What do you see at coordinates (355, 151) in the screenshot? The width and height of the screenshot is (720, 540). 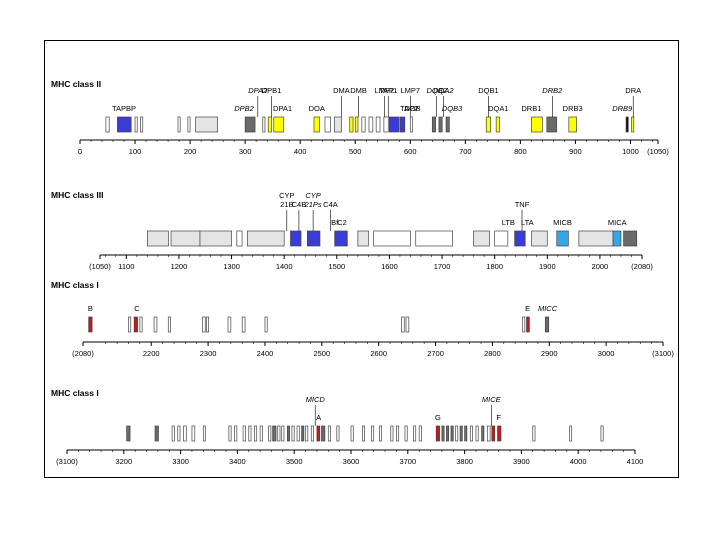 I see `tick-label: 500` at bounding box center [355, 151].